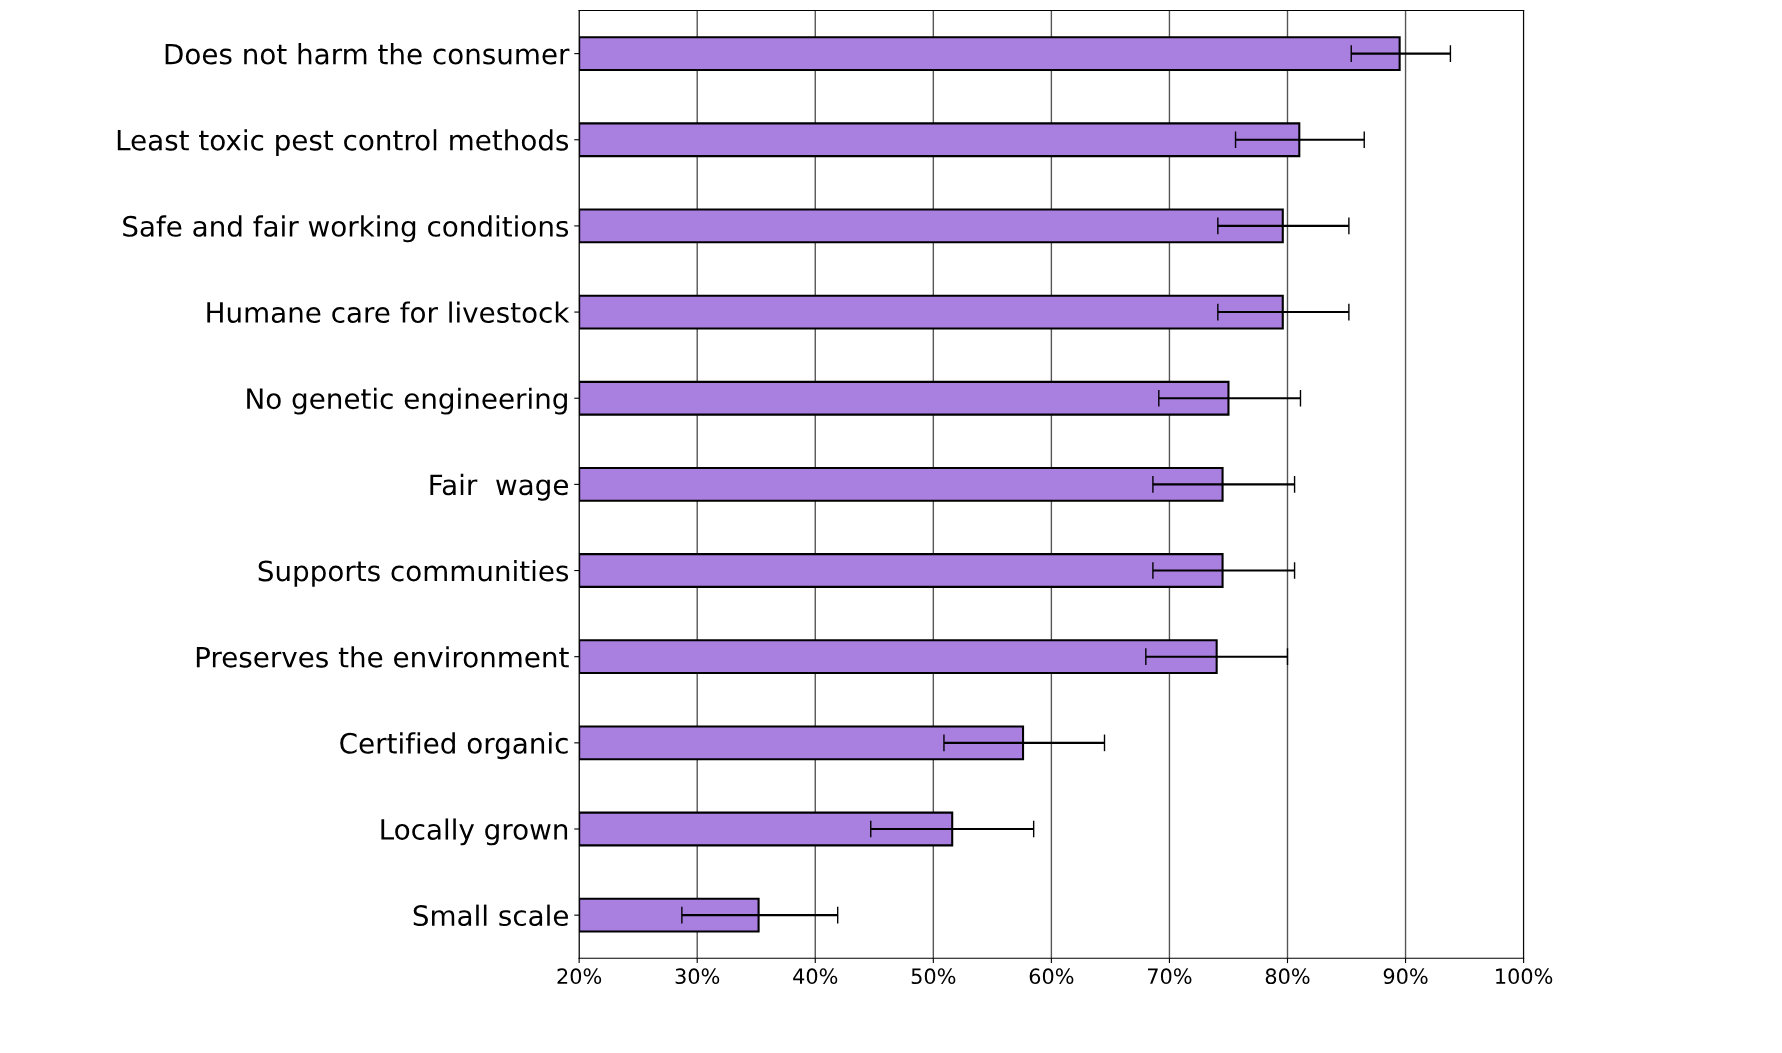  Describe the element at coordinates (499, 487) in the screenshot. I see `y-tick-label: Fair wage` at that location.